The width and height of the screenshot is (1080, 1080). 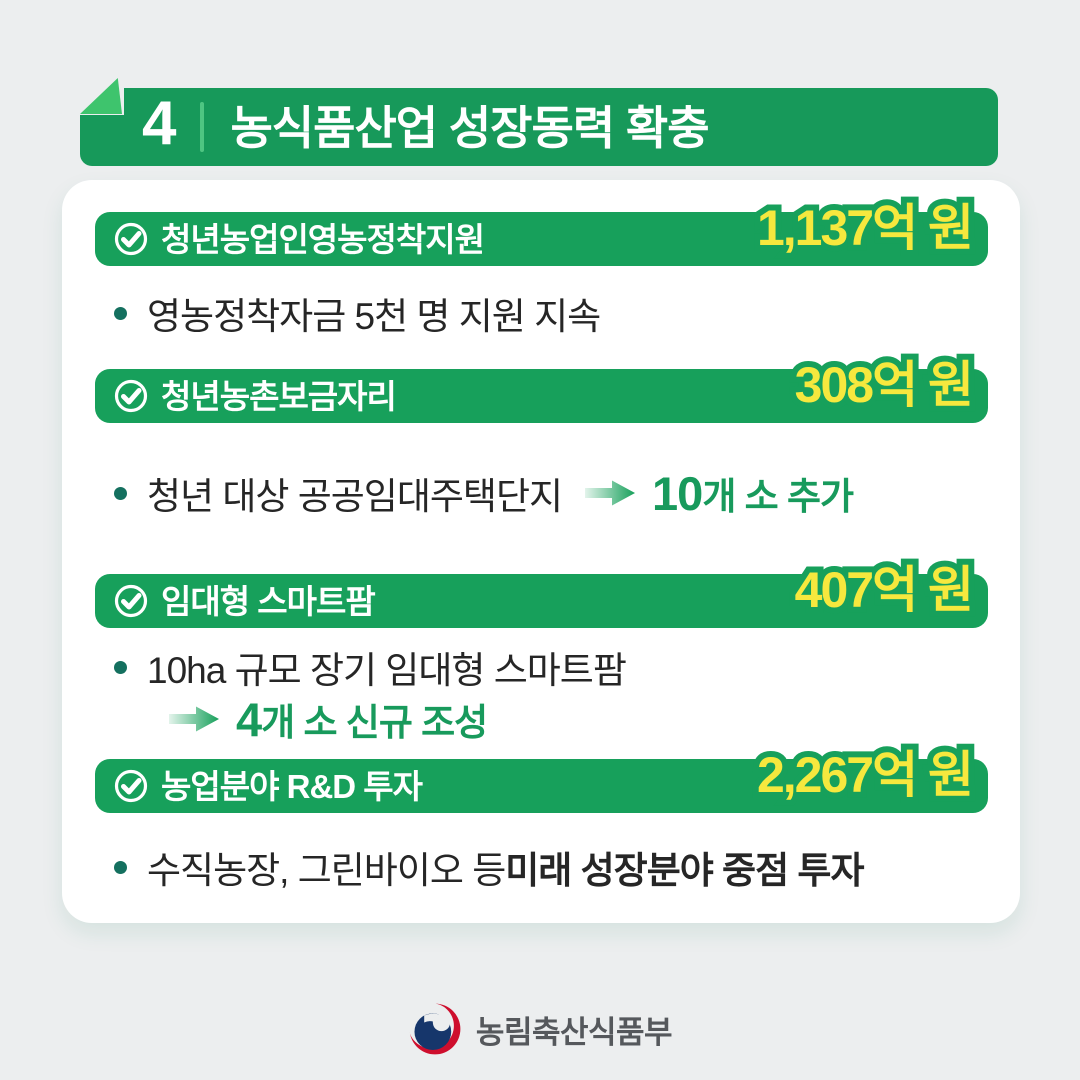 I want to click on detail-row: 10ha 규모 장기 임대형 스마트팜, so click(x=370, y=667).